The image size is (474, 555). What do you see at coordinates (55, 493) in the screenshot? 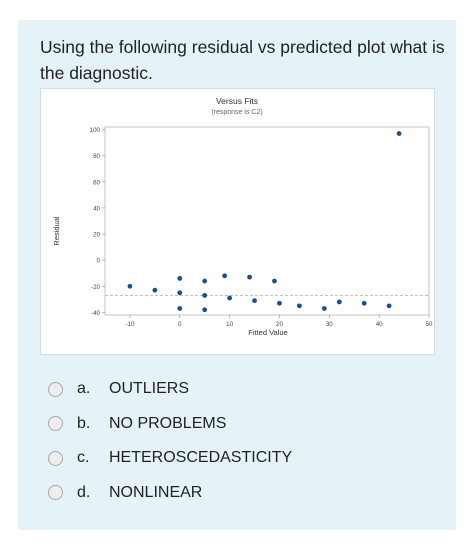
I see `radio-d` at bounding box center [55, 493].